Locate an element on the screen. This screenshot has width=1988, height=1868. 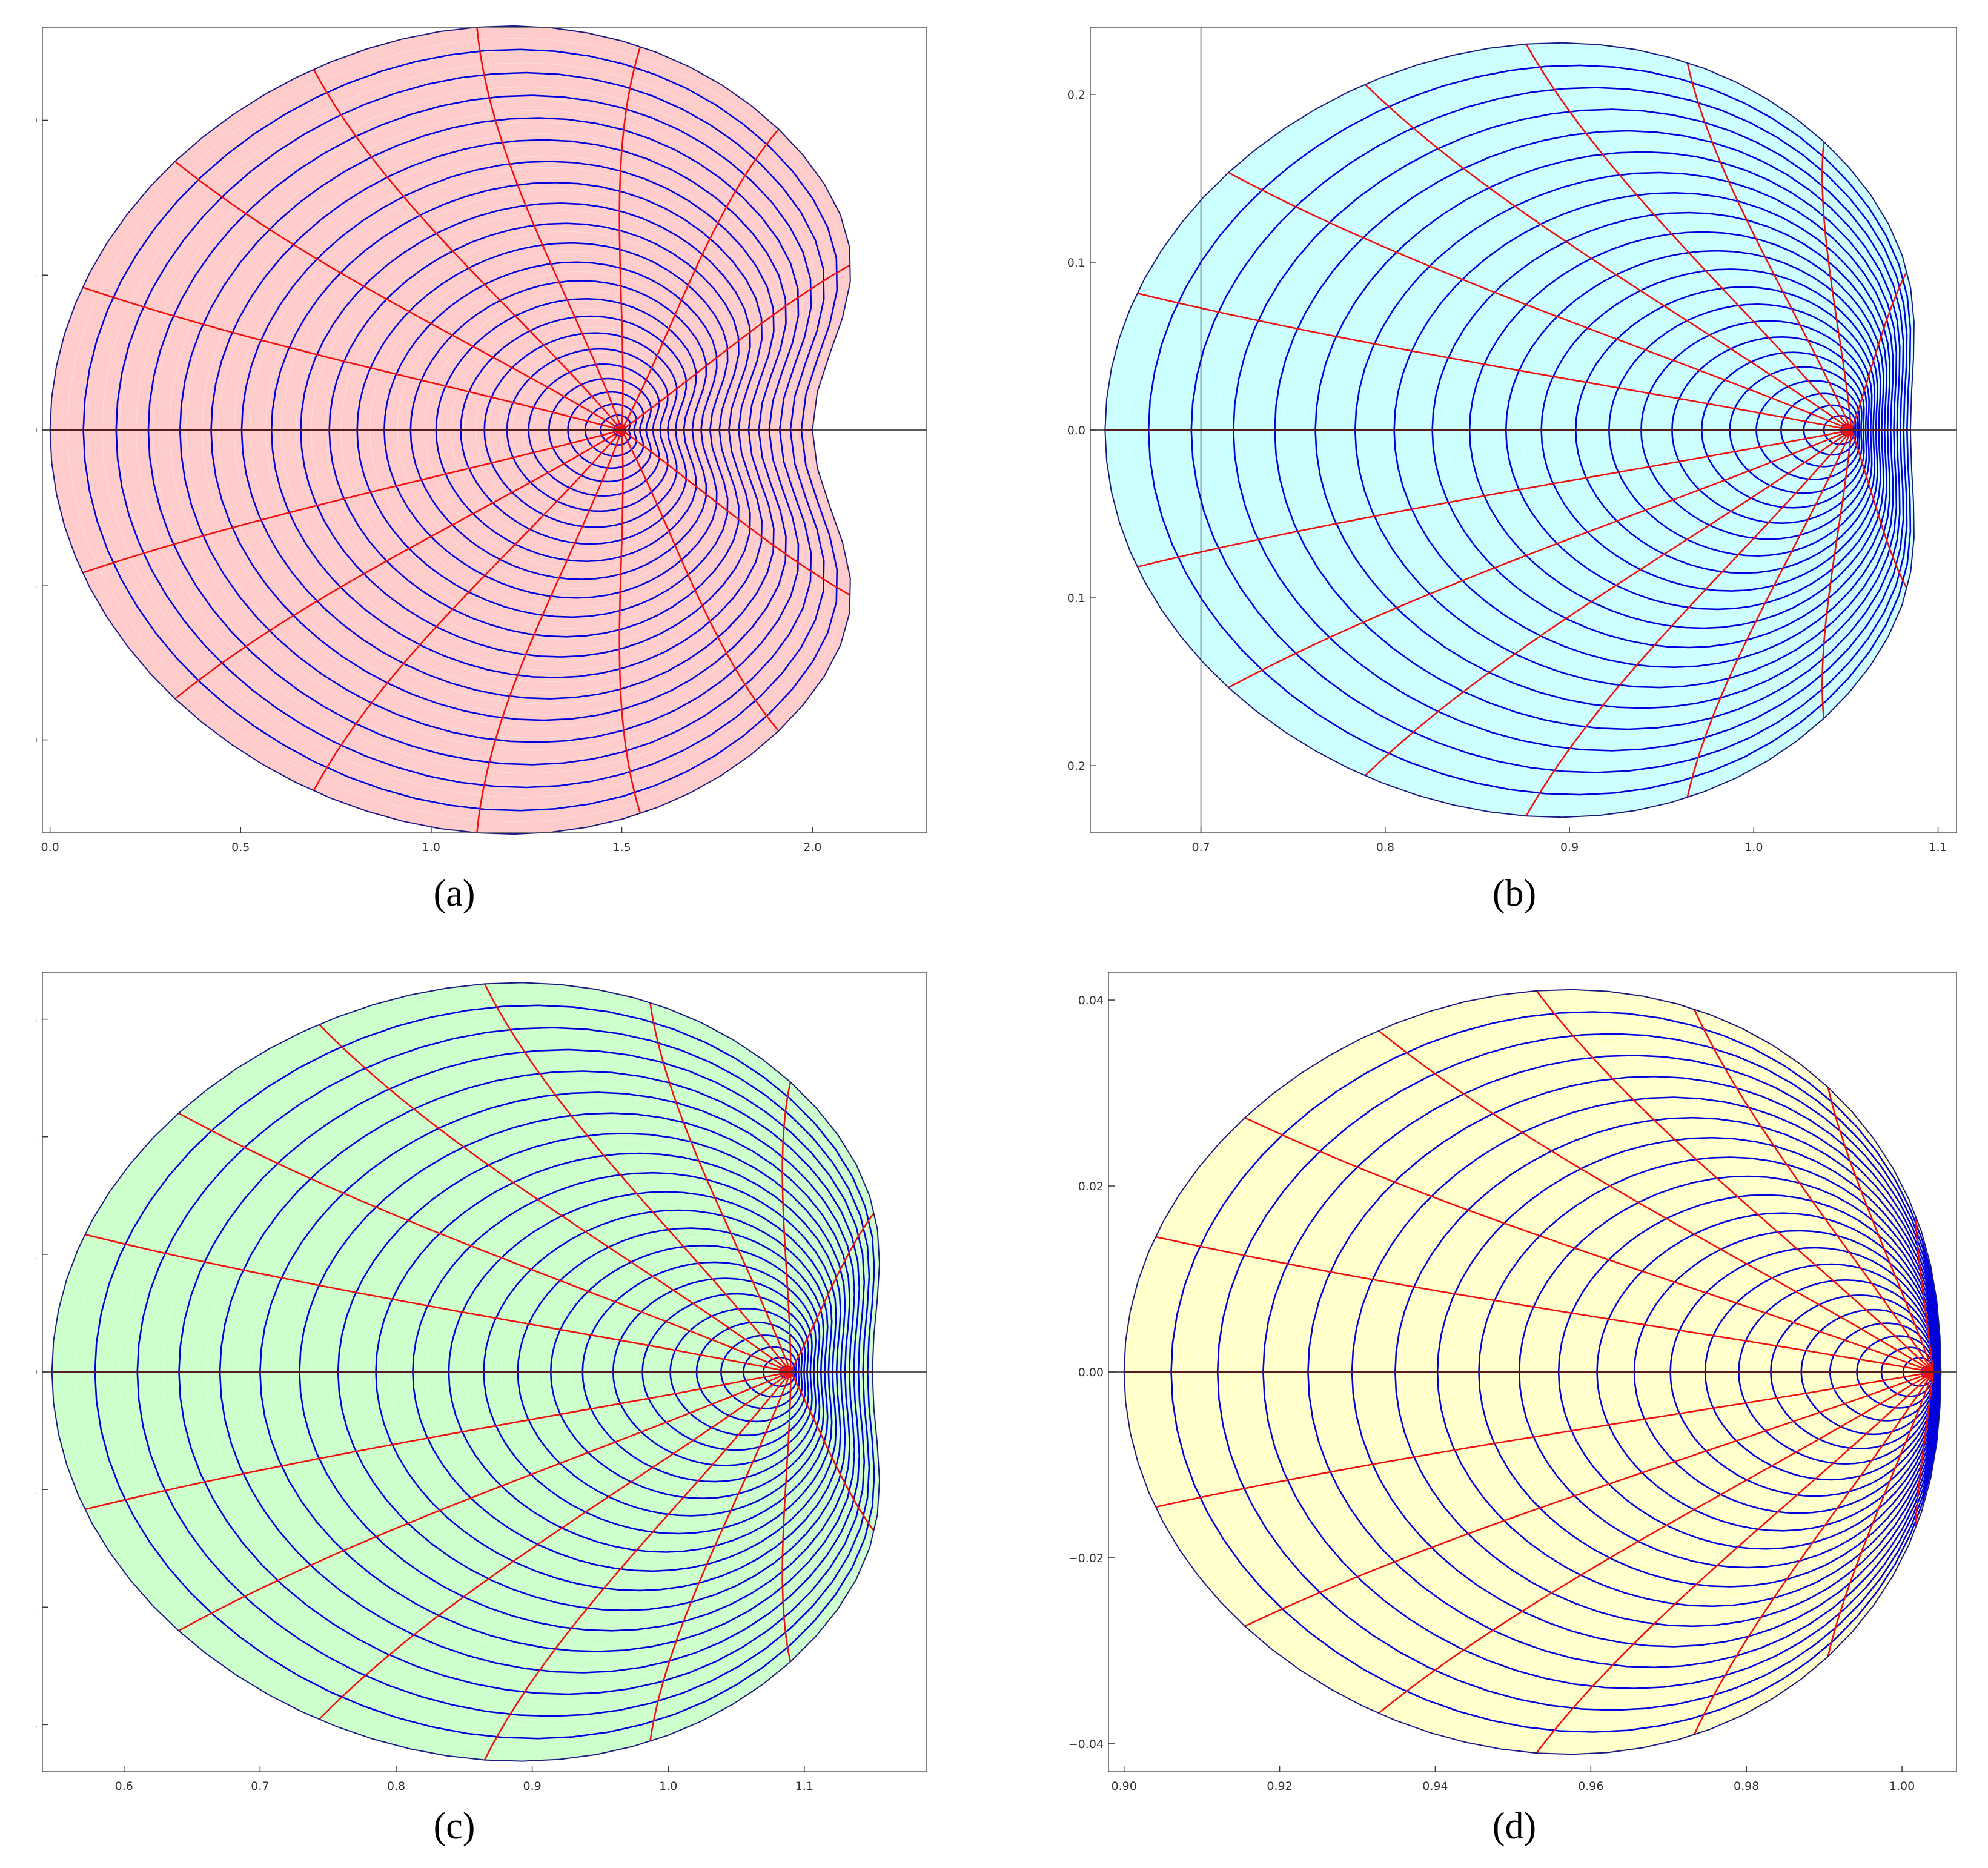
y-tick-label: 0.04 is located at coordinates (1091, 1000).